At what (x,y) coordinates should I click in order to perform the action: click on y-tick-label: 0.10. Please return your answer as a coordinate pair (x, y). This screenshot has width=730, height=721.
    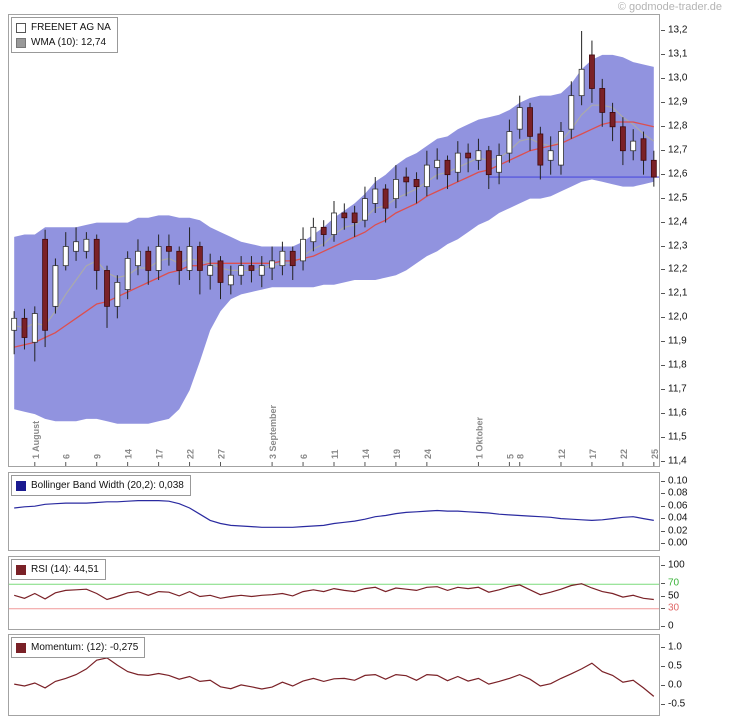
    Looking at the image, I should click on (678, 481).